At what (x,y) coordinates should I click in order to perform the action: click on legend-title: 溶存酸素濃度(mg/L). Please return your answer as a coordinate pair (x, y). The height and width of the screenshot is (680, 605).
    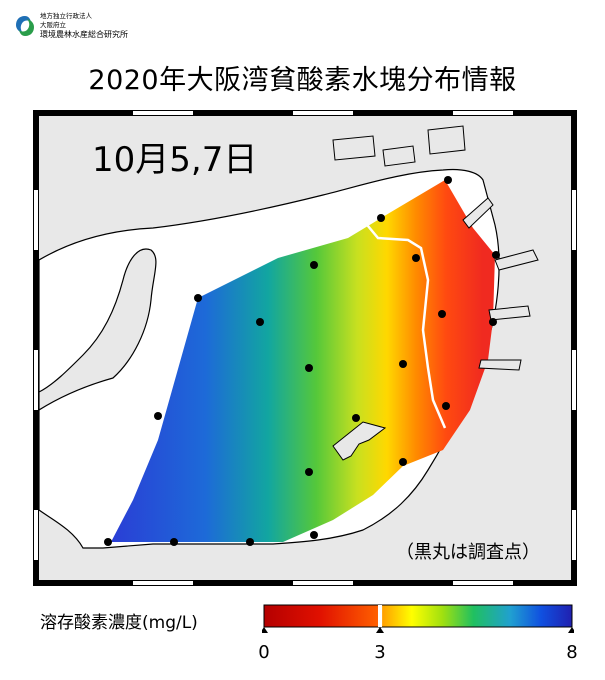
    Looking at the image, I should click on (119, 623).